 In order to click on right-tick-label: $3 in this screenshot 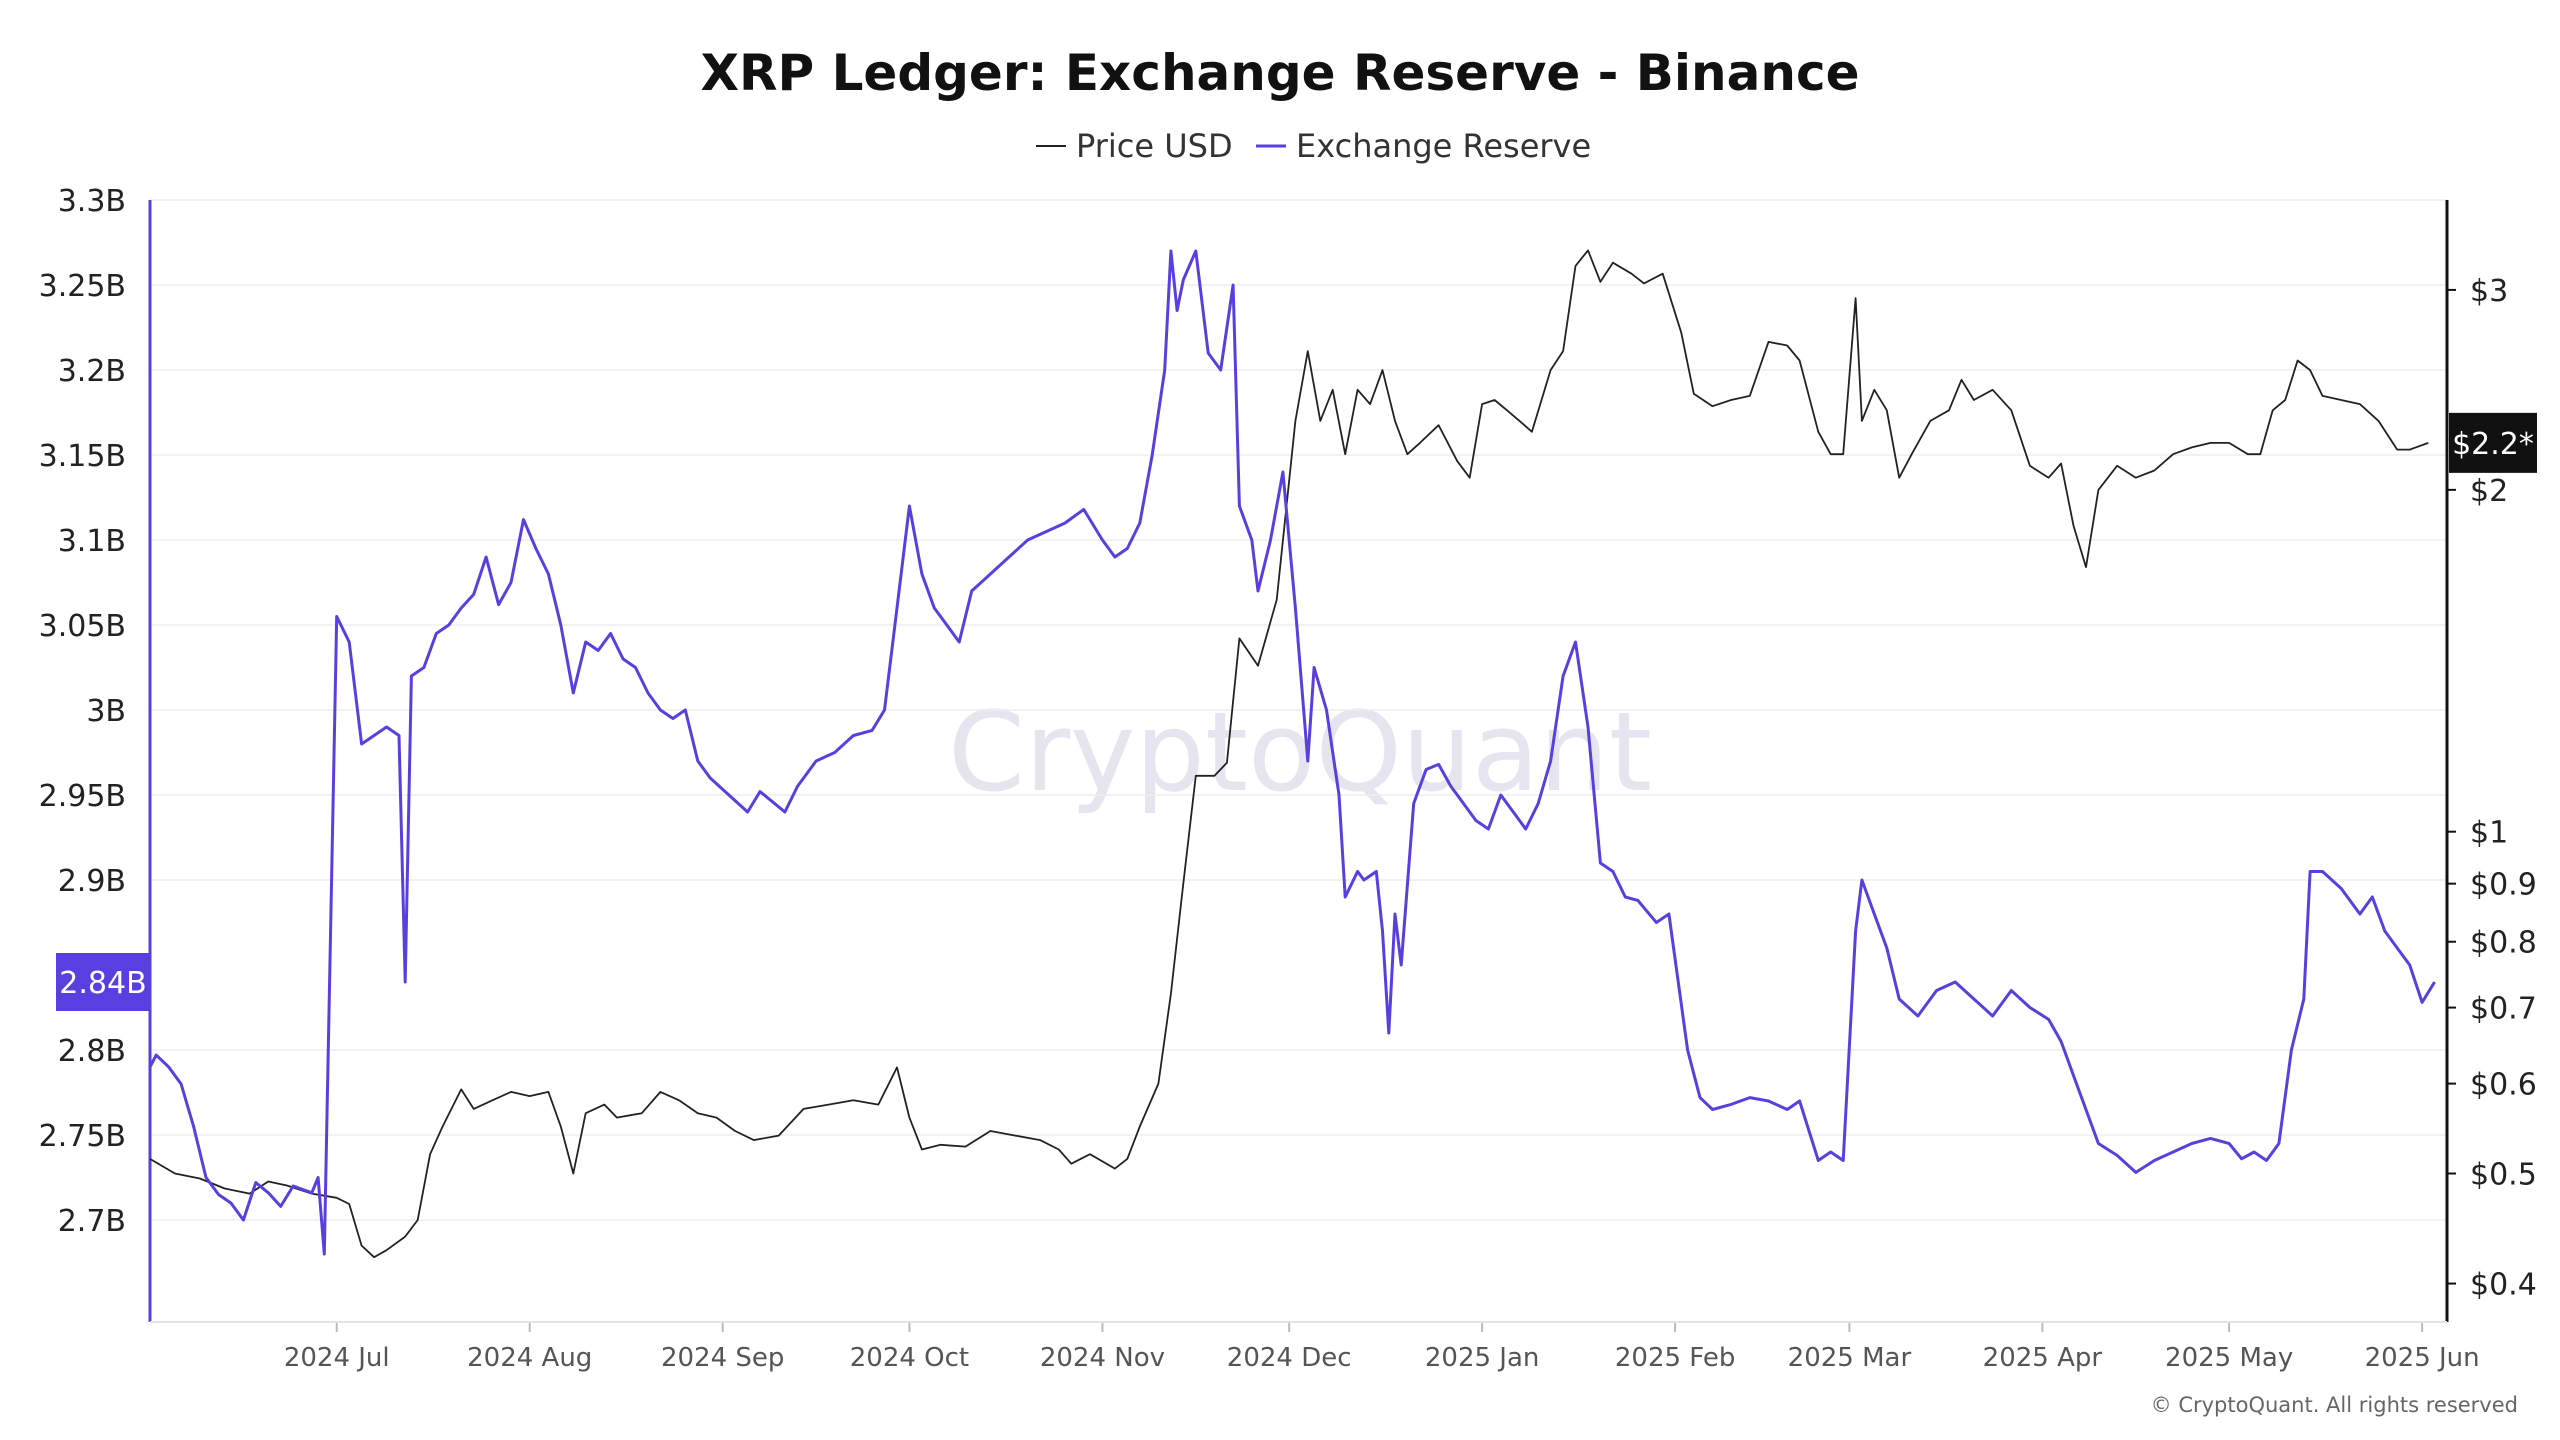, I will do `click(2489, 291)`.